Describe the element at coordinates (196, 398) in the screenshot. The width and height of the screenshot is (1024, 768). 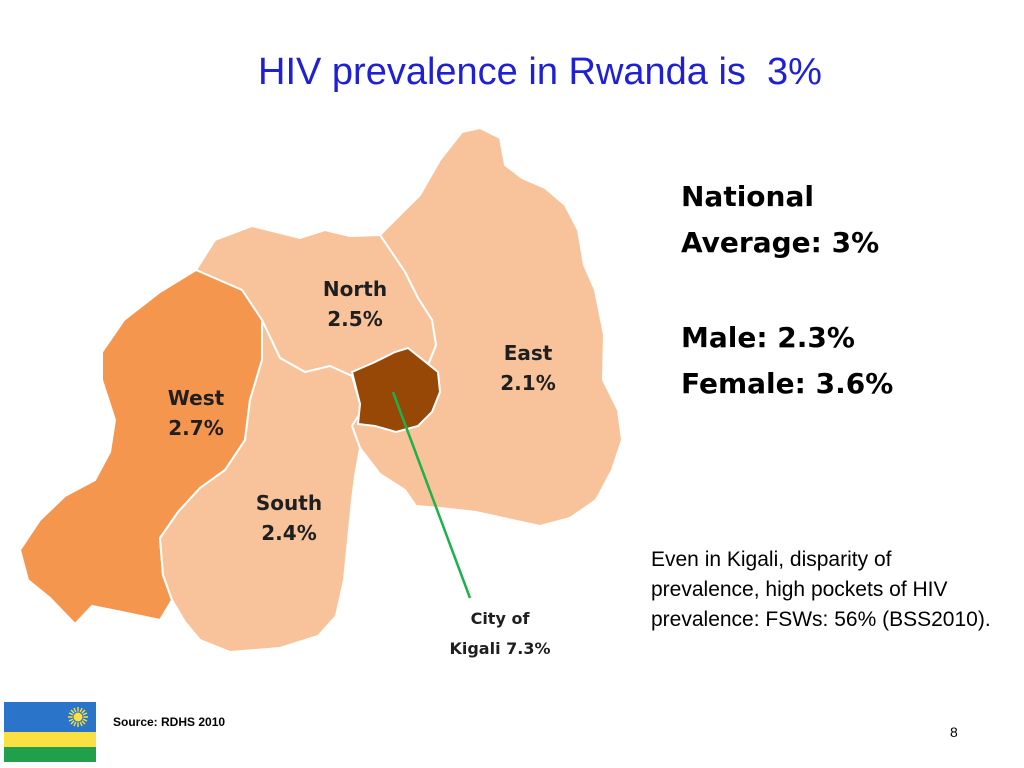
I see `region-name-west: West` at that location.